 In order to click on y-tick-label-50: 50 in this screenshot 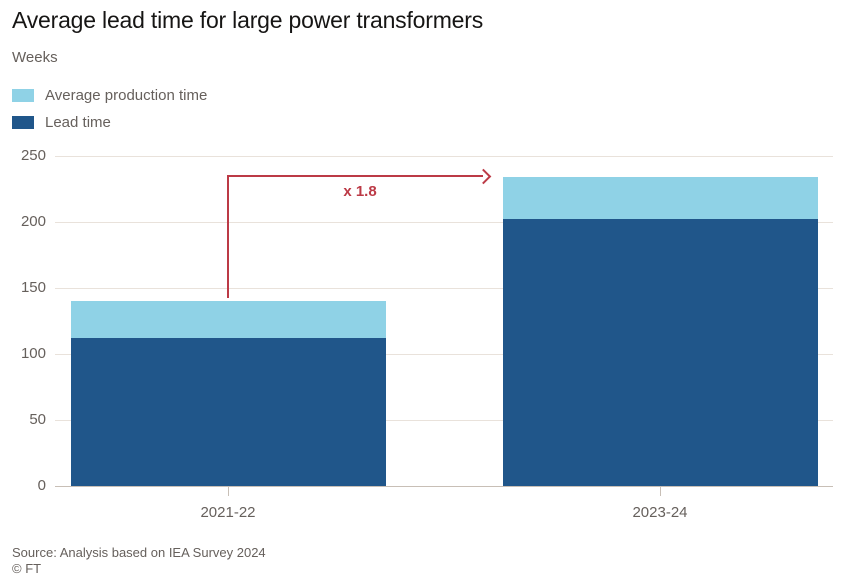, I will do `click(37, 419)`.